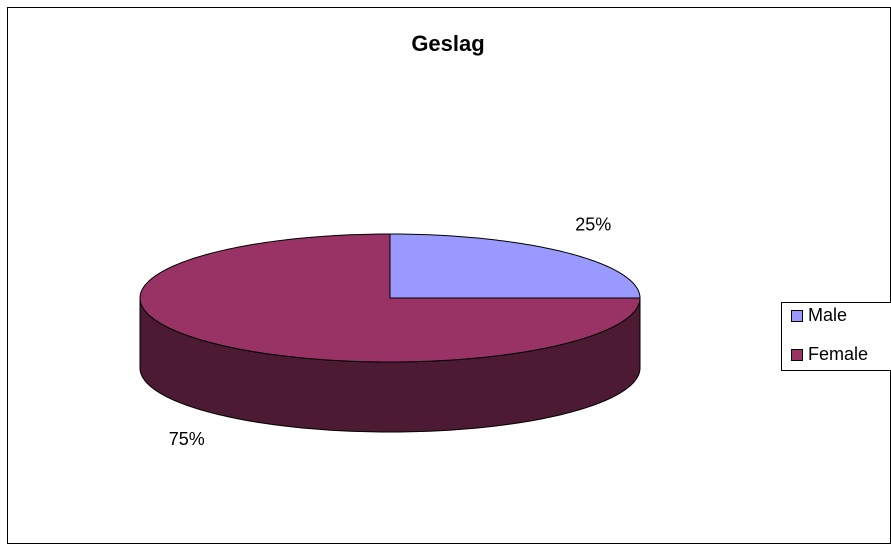 This screenshot has width=891, height=544. What do you see at coordinates (447, 43) in the screenshot?
I see `chart-title: Geslag` at bounding box center [447, 43].